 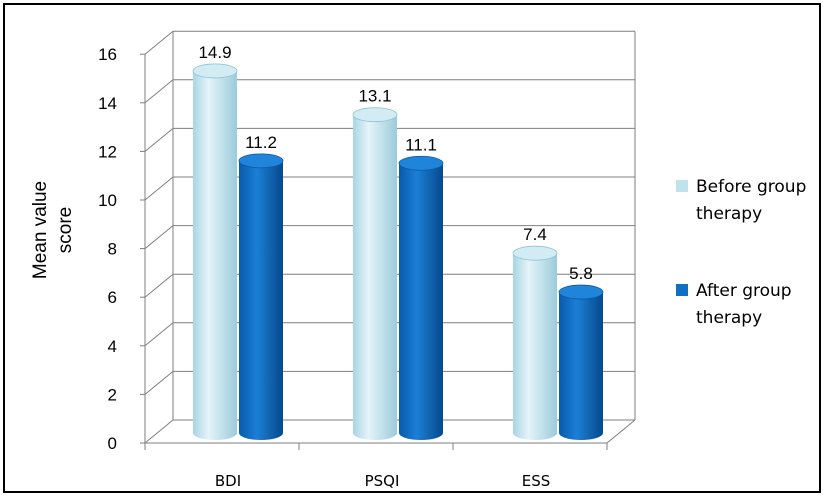 I want to click on data-label: 11.2, so click(x=261, y=142).